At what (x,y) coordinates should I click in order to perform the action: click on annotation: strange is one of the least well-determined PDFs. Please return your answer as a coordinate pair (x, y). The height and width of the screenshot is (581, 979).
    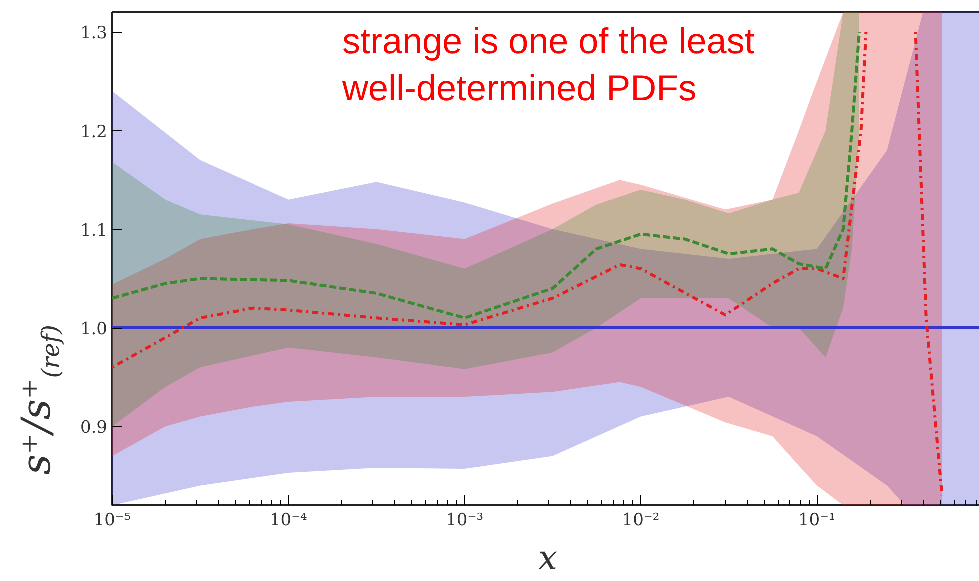
    Looking at the image, I should click on (548, 64).